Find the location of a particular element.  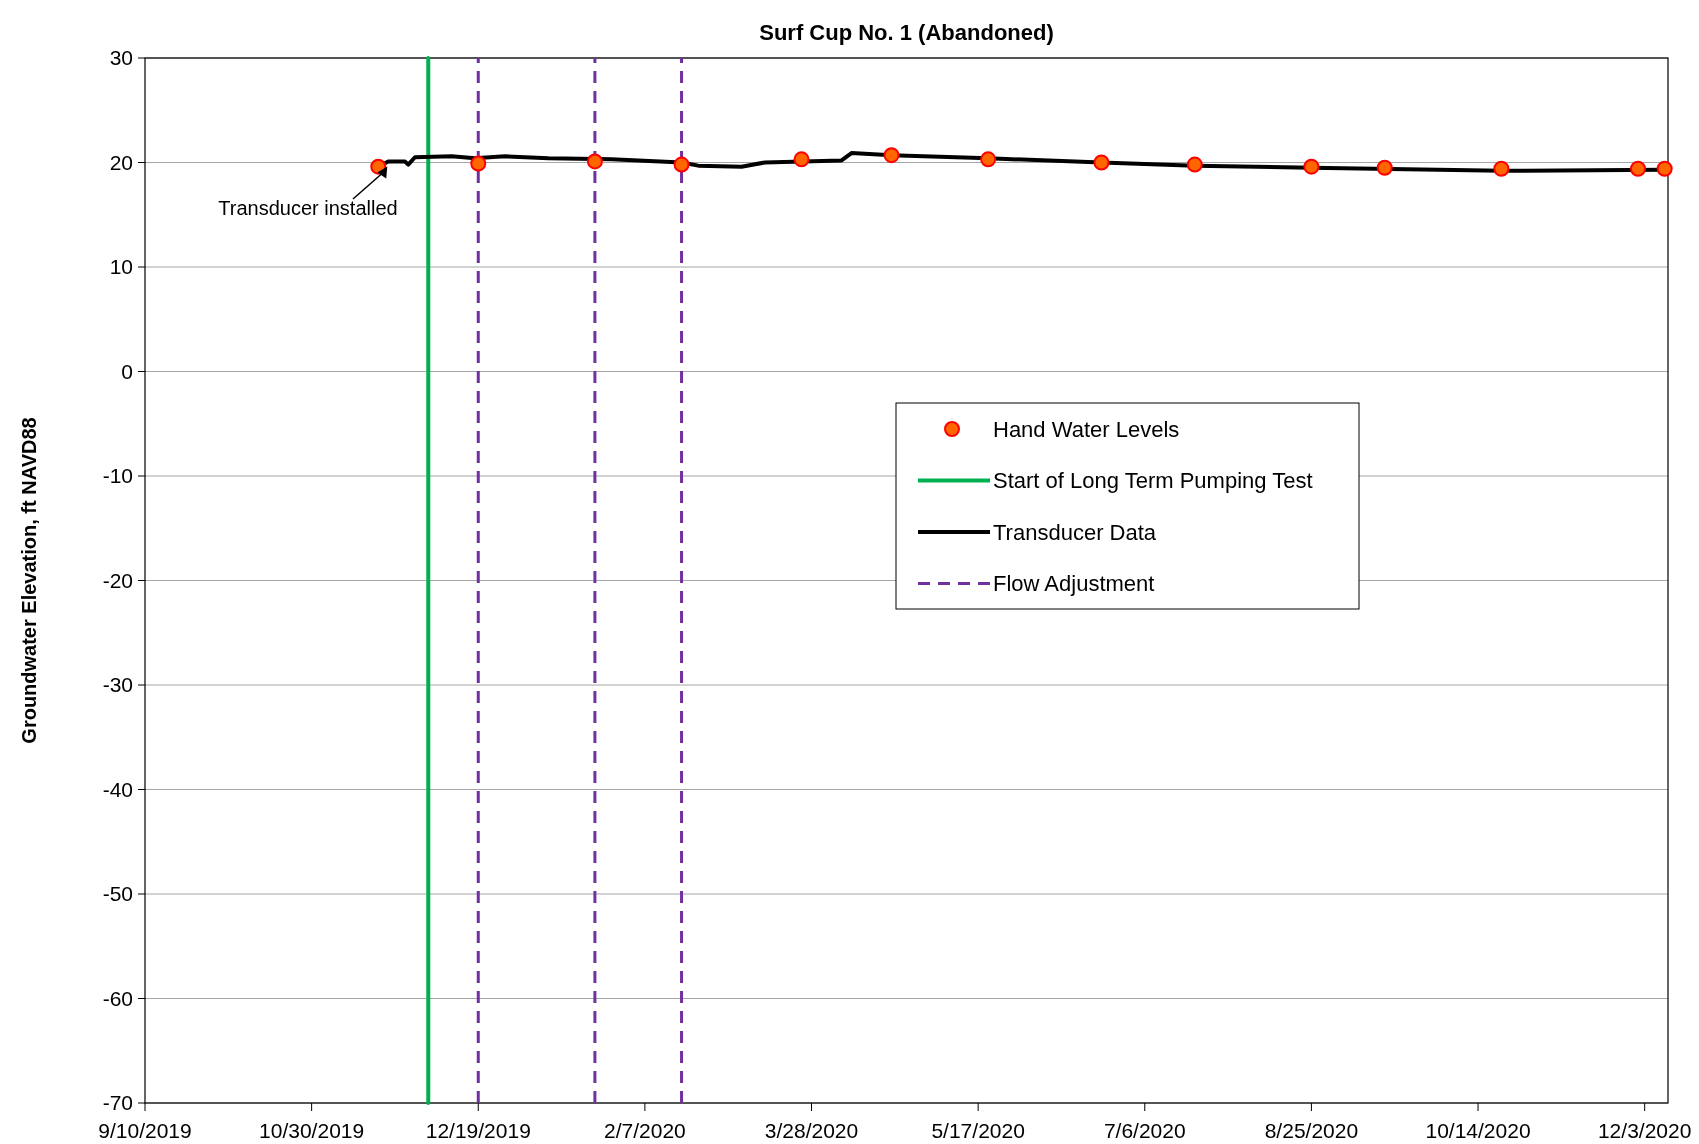

y-tick-label: 10 is located at coordinates (121, 267).